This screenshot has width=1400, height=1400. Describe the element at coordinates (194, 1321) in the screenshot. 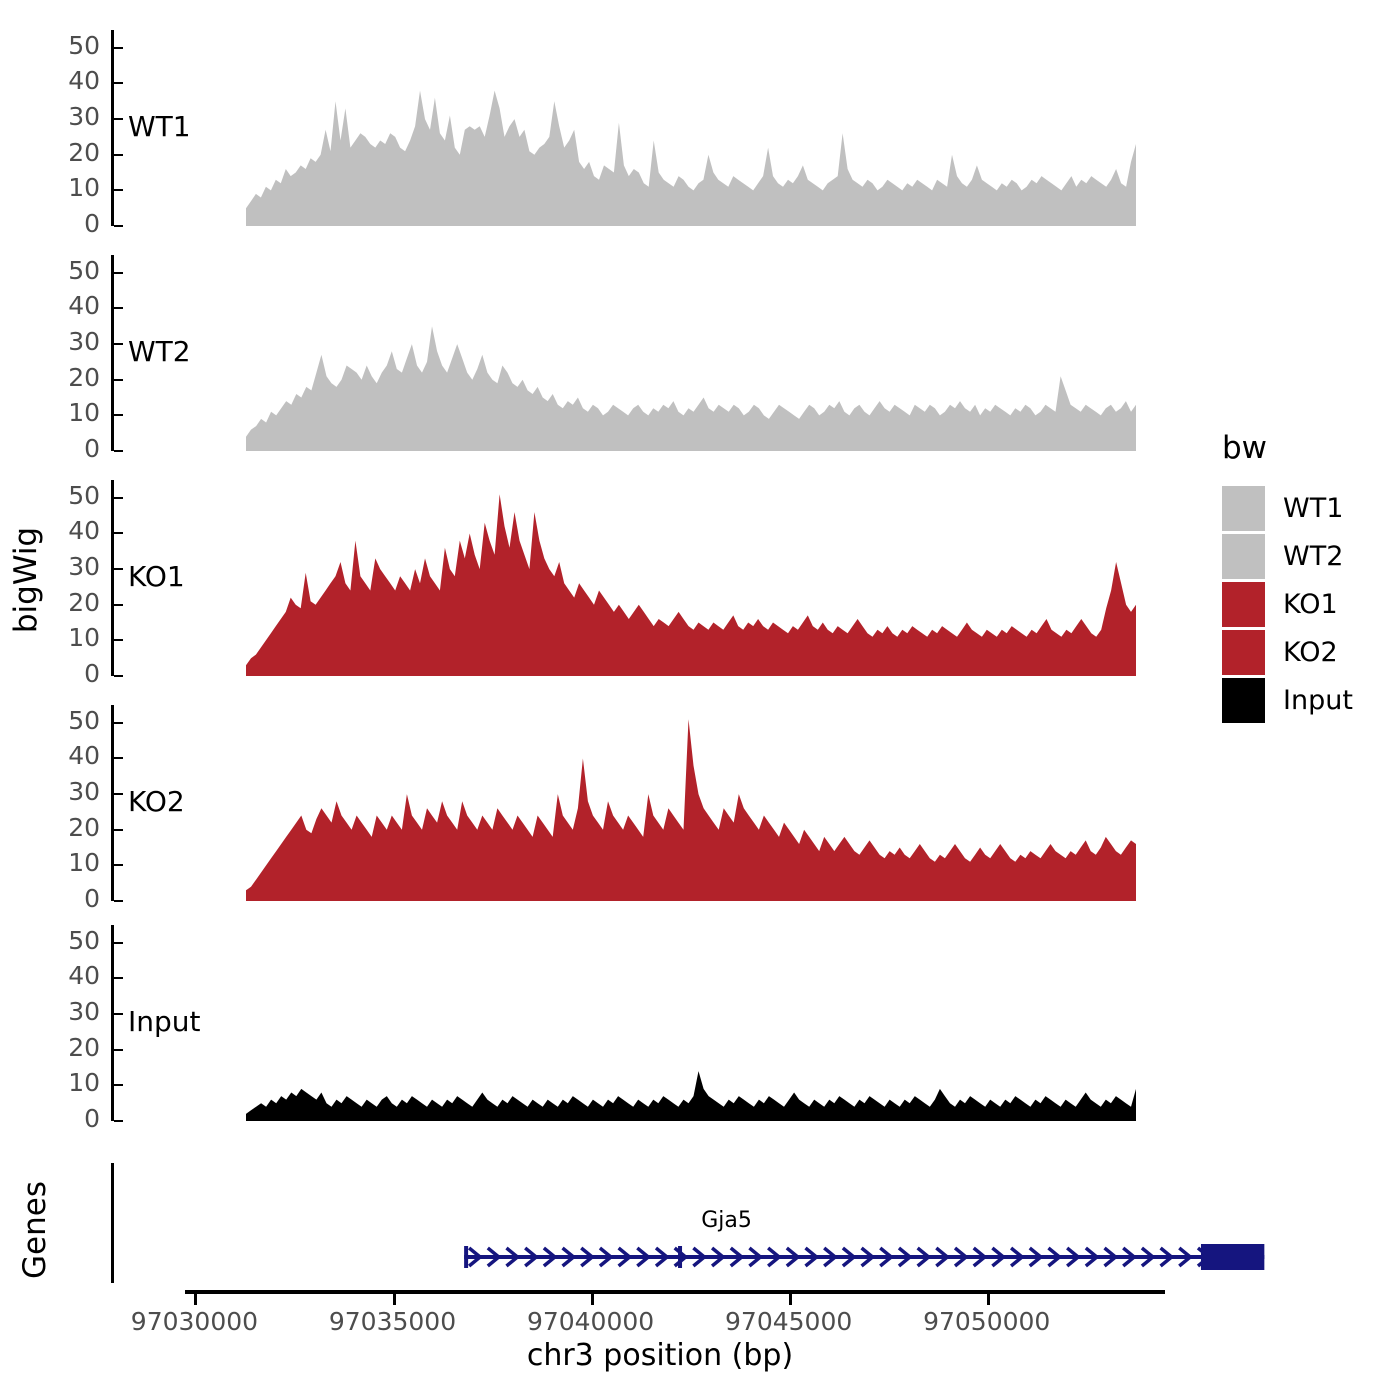

I see `x-tick-label: 97030000` at that location.